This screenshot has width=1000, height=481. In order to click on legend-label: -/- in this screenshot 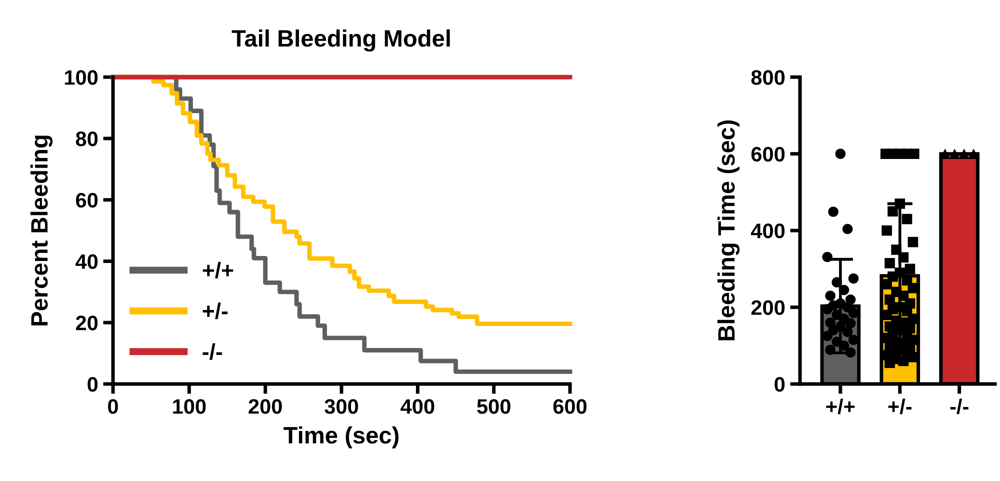, I will do `click(212, 351)`.